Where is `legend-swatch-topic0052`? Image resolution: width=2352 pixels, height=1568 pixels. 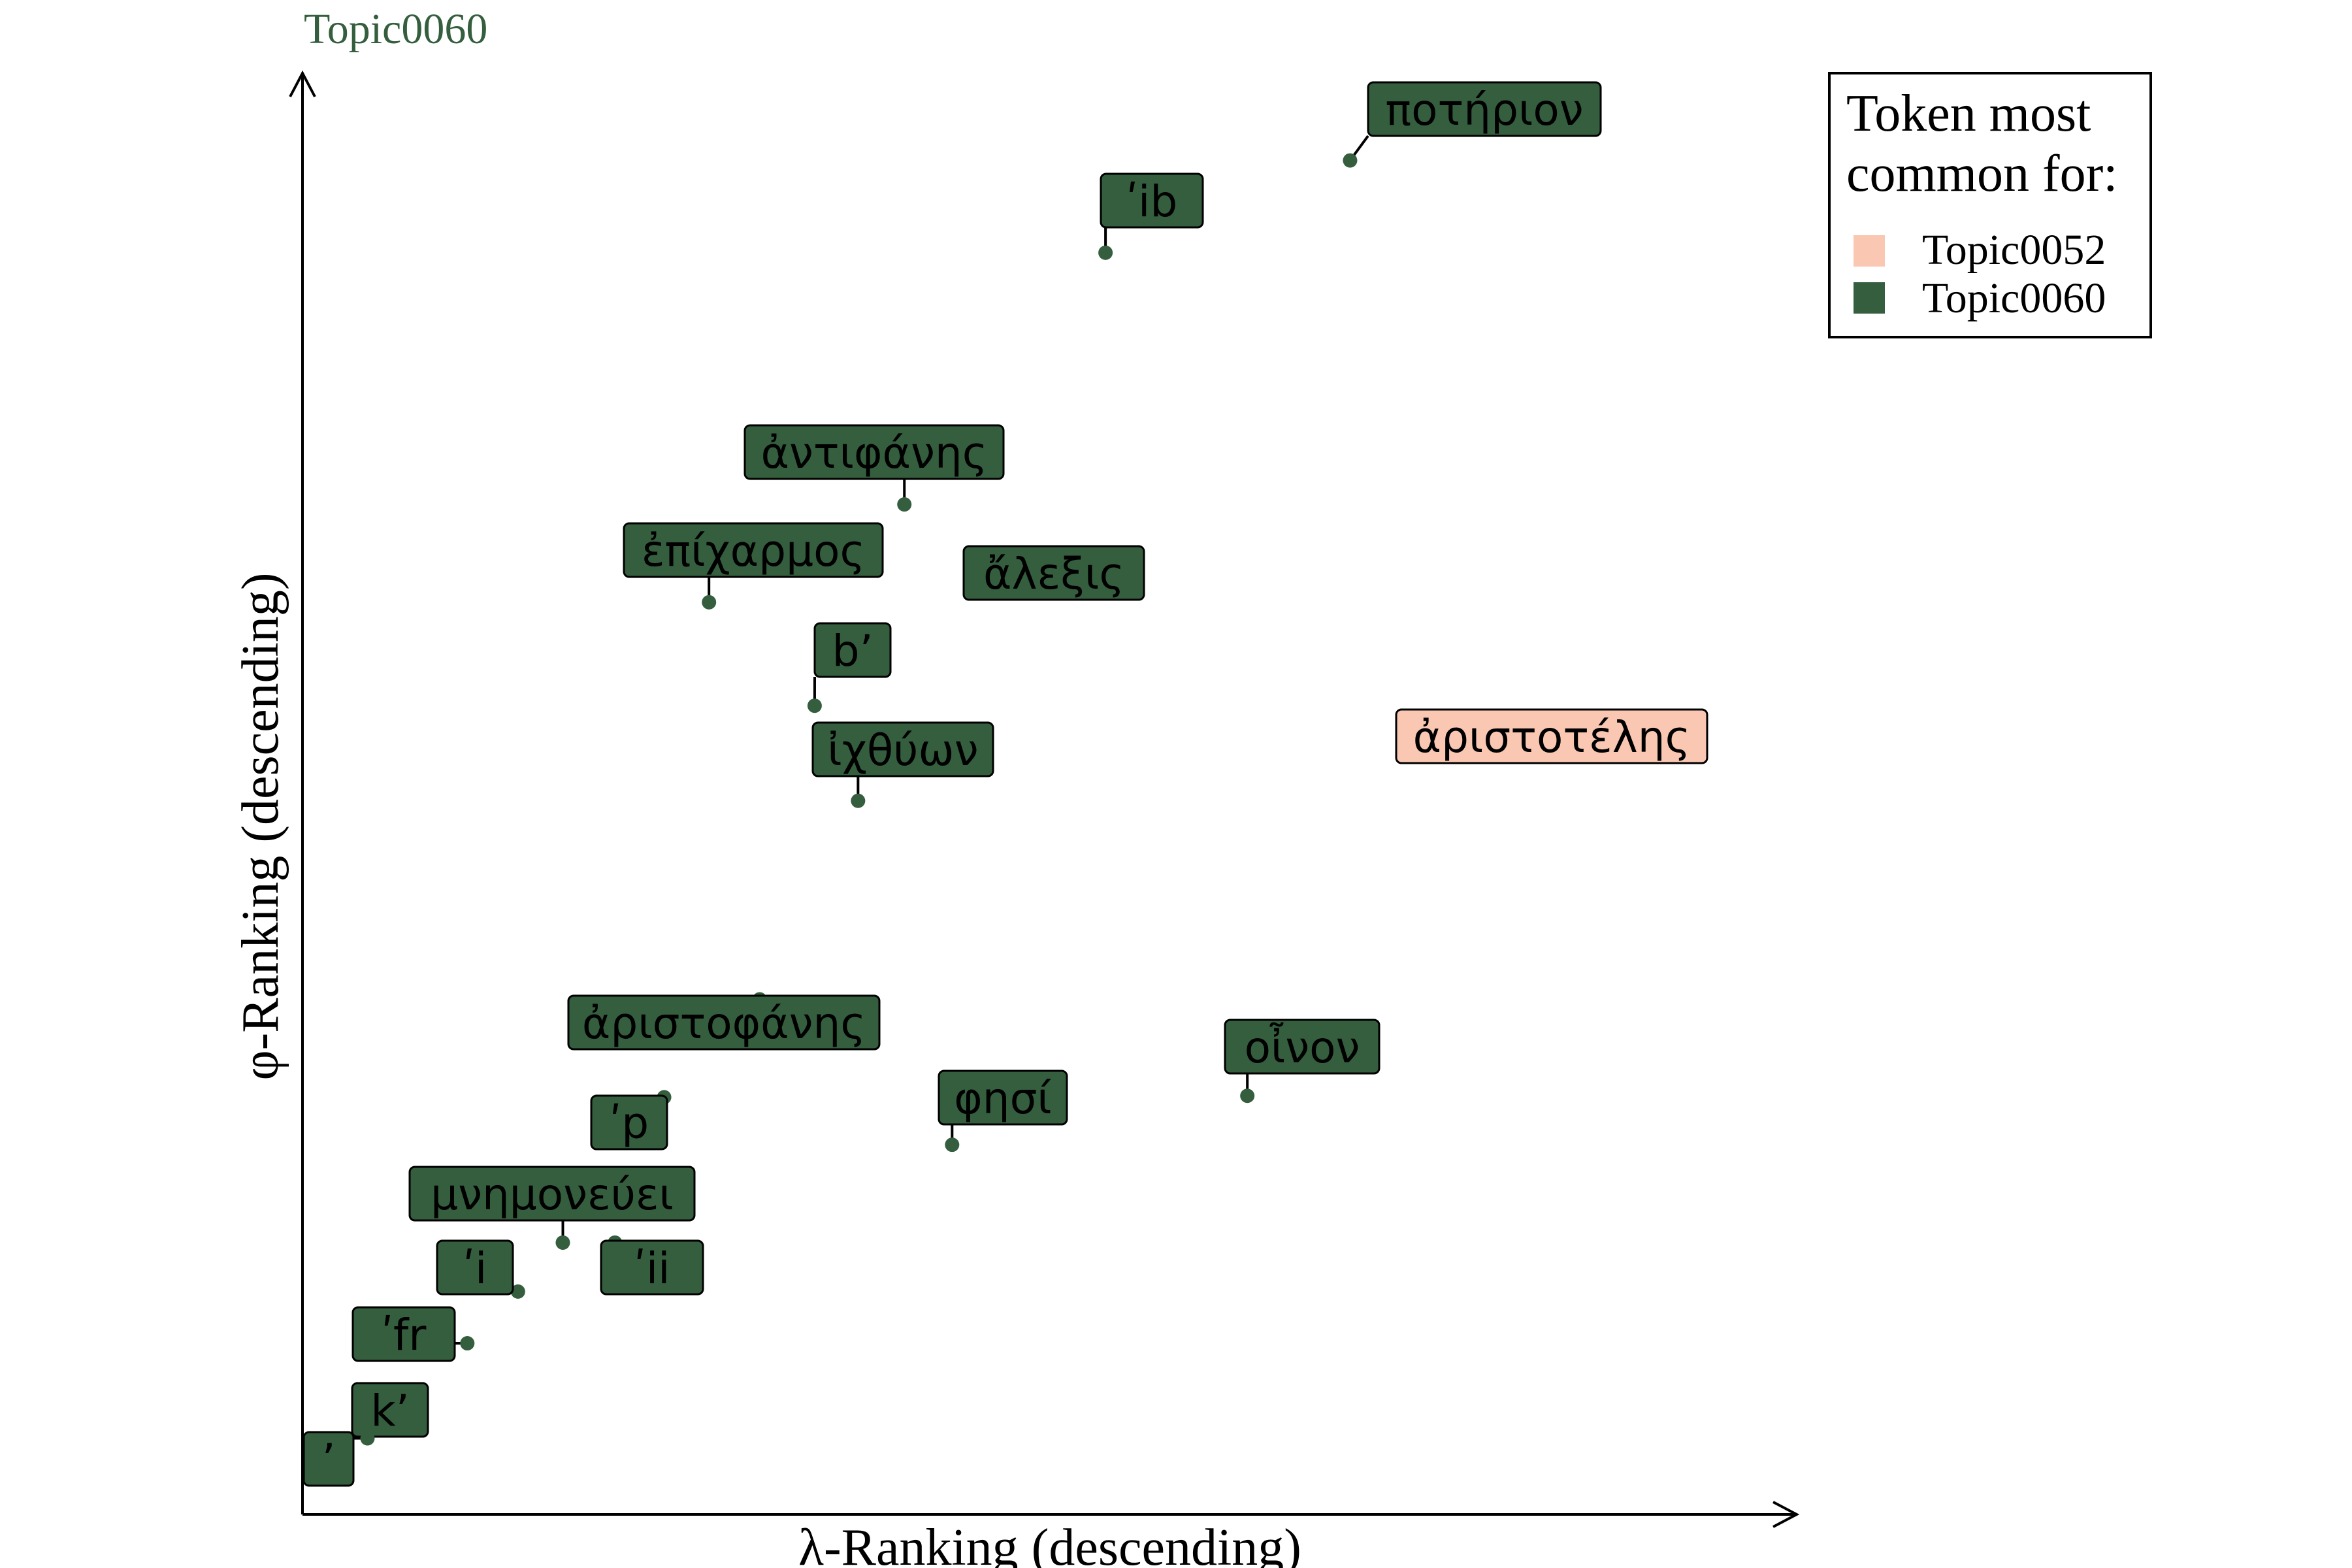 legend-swatch-topic0052 is located at coordinates (1869, 251).